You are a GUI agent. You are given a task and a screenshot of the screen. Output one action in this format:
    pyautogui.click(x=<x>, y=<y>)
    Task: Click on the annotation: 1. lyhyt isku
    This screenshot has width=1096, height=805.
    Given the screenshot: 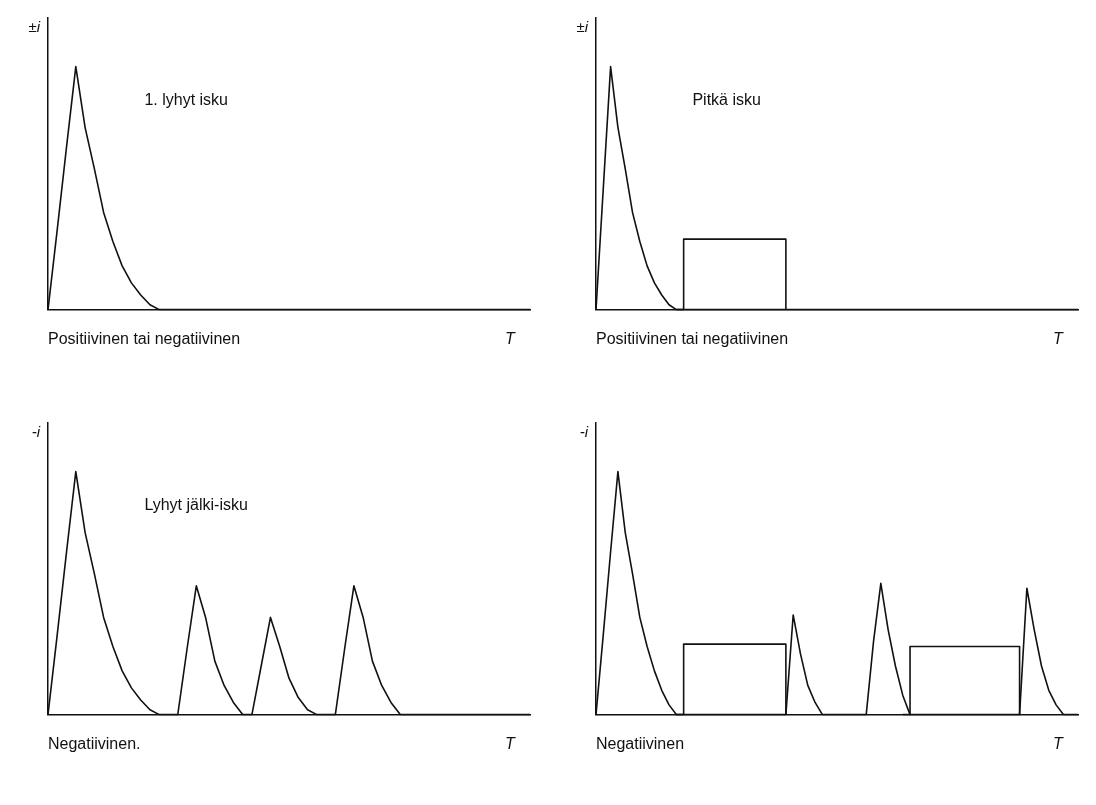 What is the action you would take?
    pyautogui.click(x=186, y=100)
    